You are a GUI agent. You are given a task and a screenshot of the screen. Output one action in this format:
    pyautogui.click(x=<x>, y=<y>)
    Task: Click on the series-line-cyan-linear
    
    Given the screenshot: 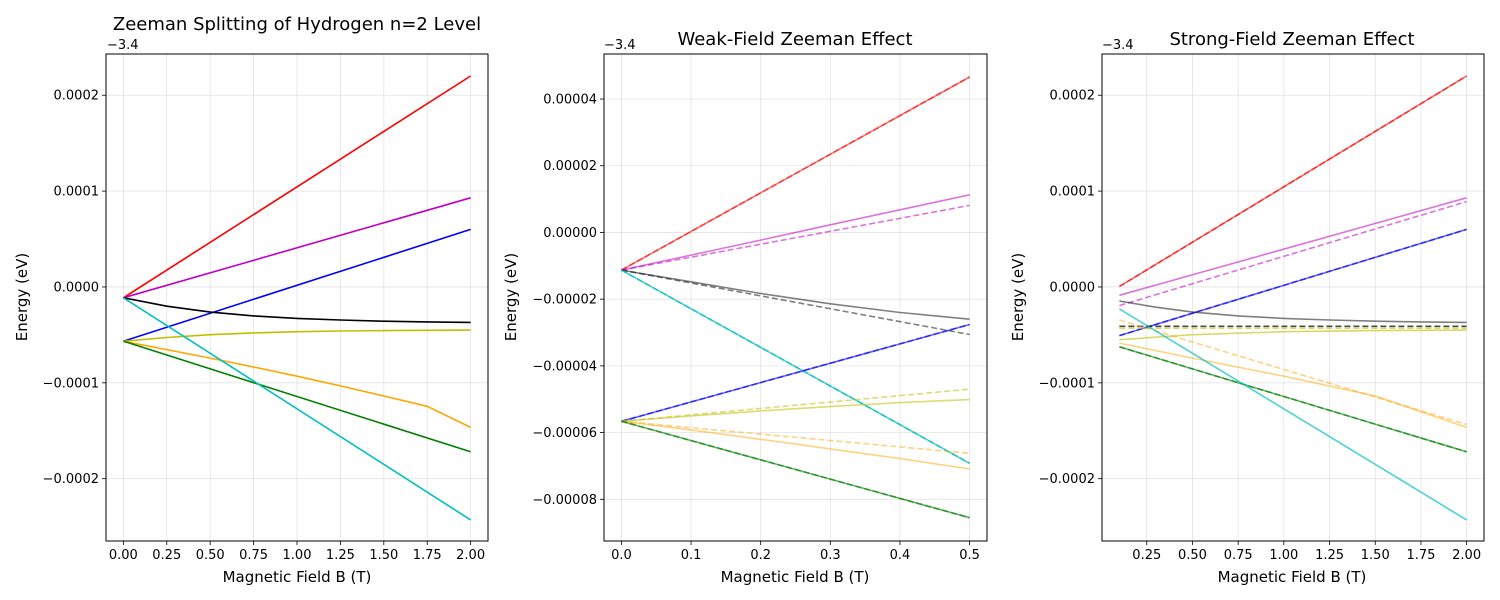 What is the action you would take?
    pyautogui.click(x=795, y=366)
    